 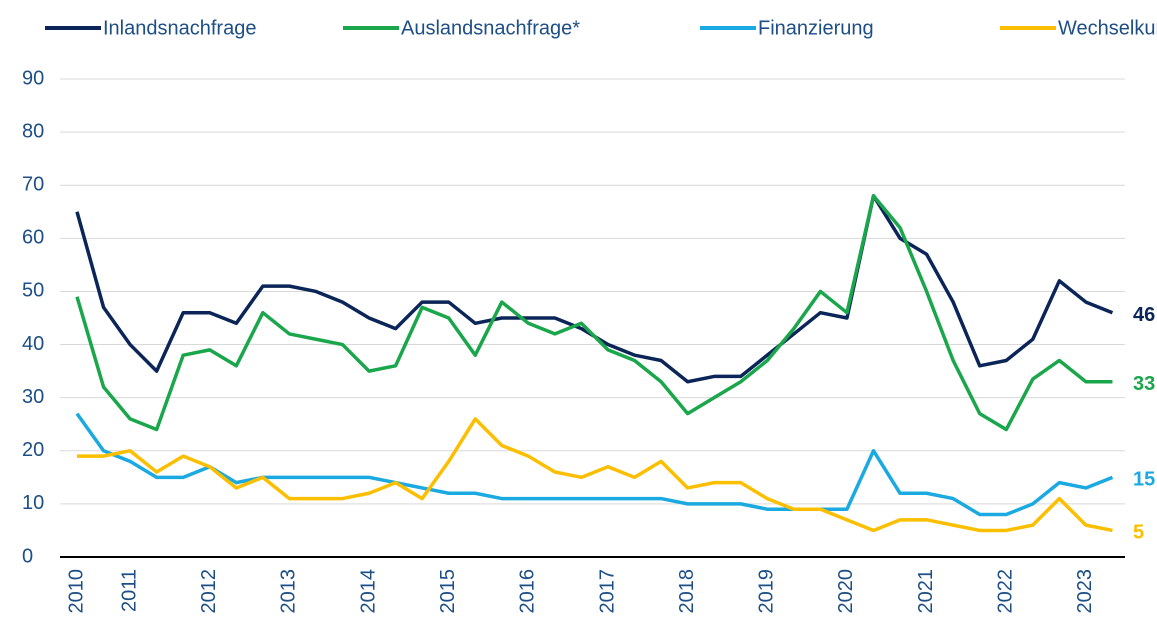 I want to click on x-tick-label: 2015, so click(x=448, y=591).